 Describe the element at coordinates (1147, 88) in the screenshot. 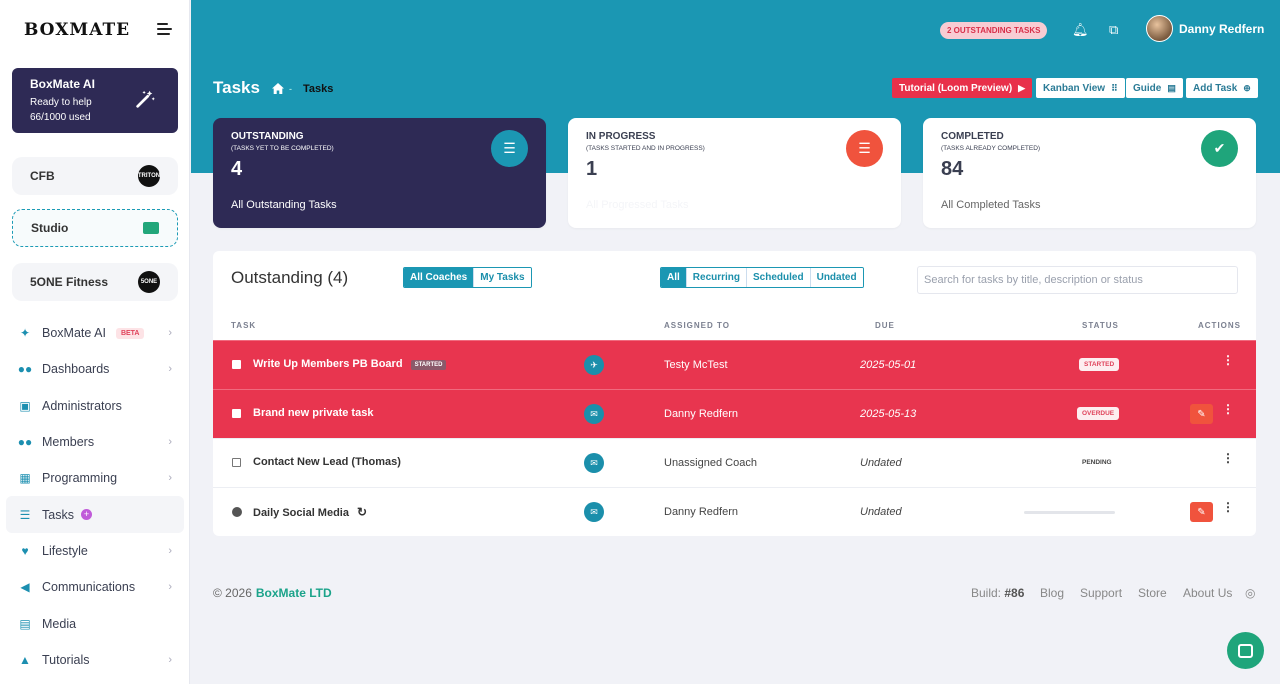

I see `guide-label: Guide` at that location.